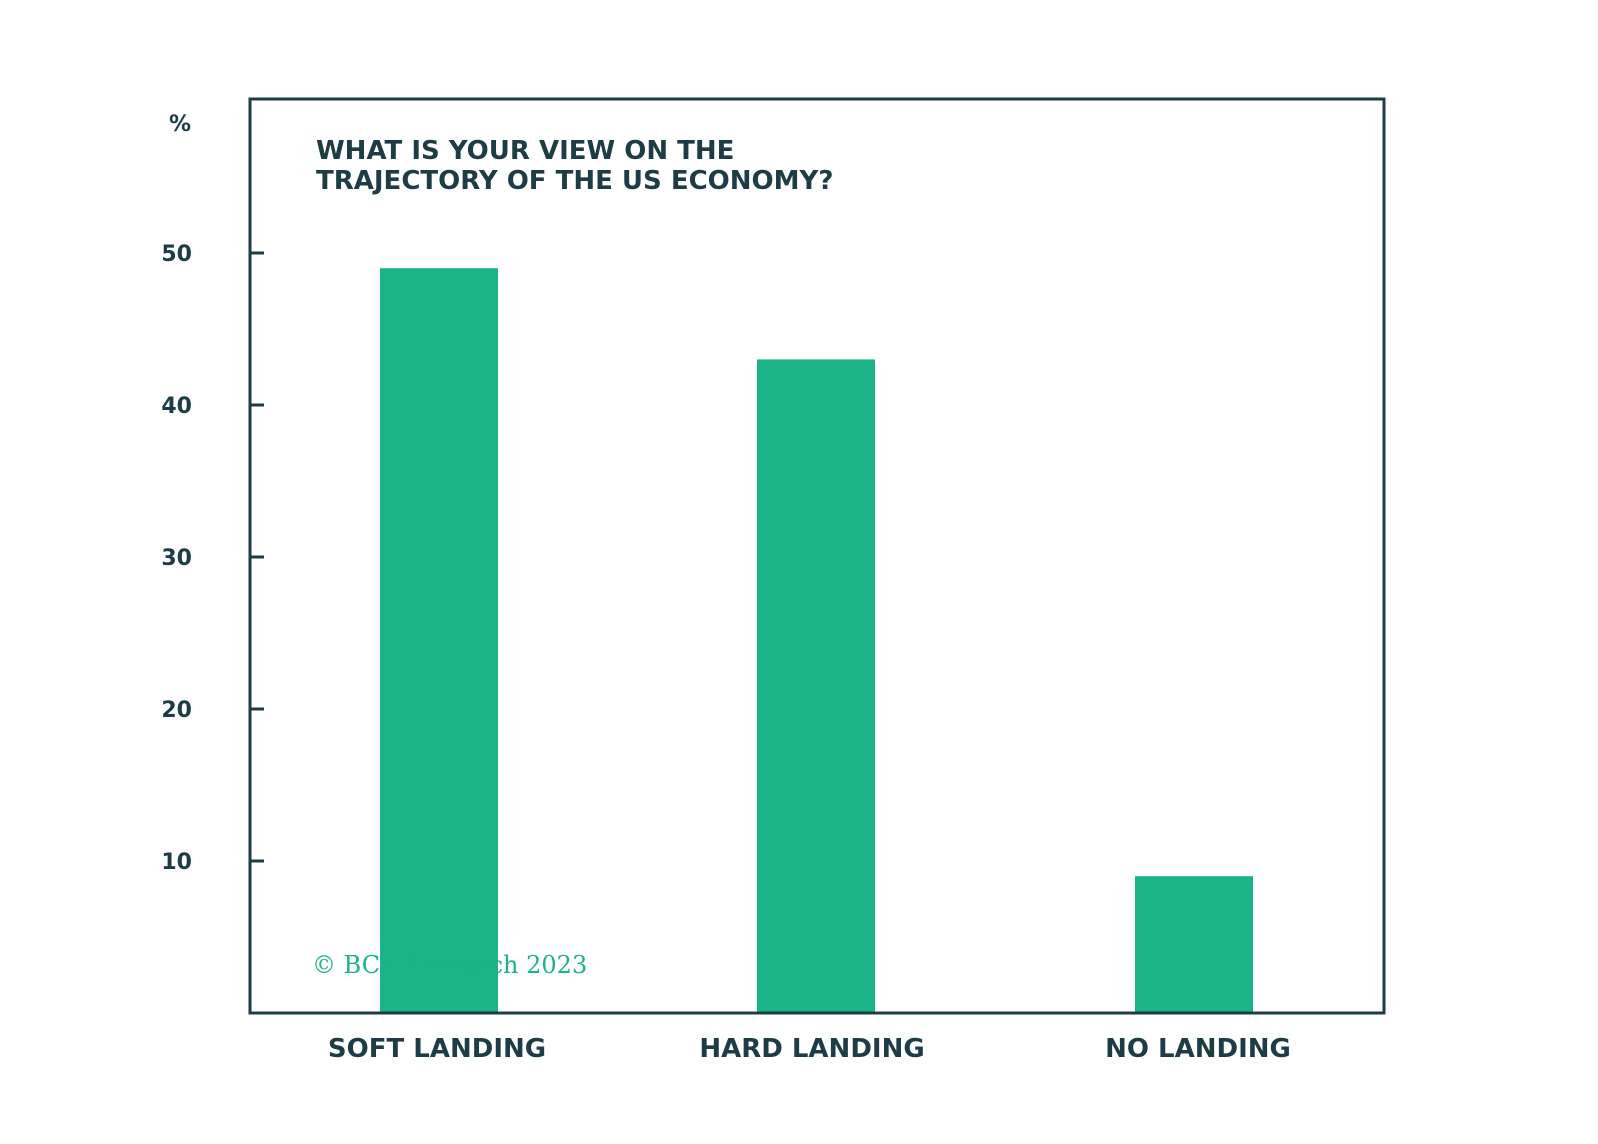 This screenshot has height=1144, width=1598. Describe the element at coordinates (449, 965) in the screenshot. I see `copyright-watermark: © BCA Research 2023` at that location.